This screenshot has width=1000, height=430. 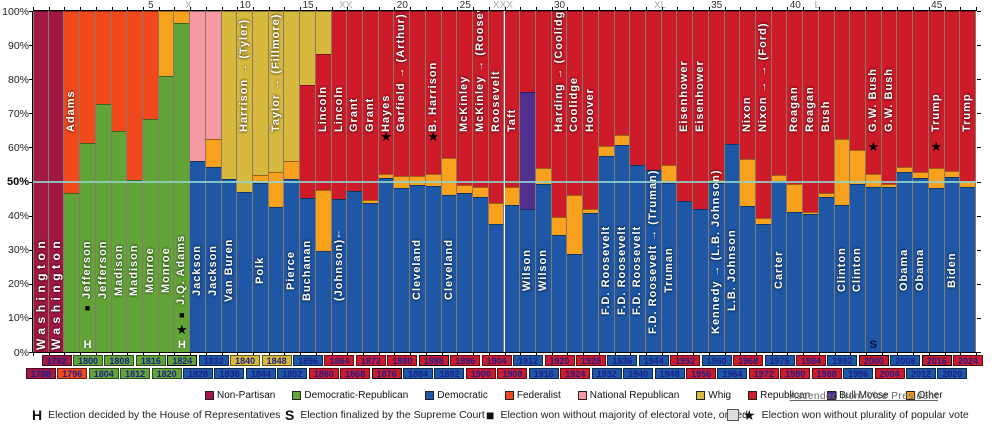 What do you see at coordinates (181, 329) in the screenshot?
I see `star-marker: ★` at bounding box center [181, 329].